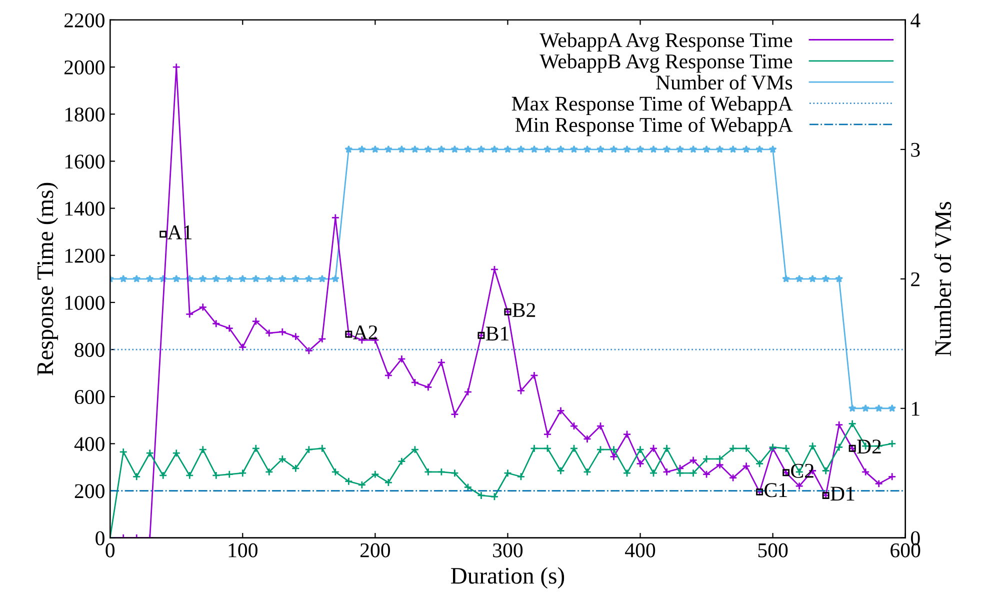  What do you see at coordinates (915, 20) in the screenshot?
I see `y2-tick-label: 4` at bounding box center [915, 20].